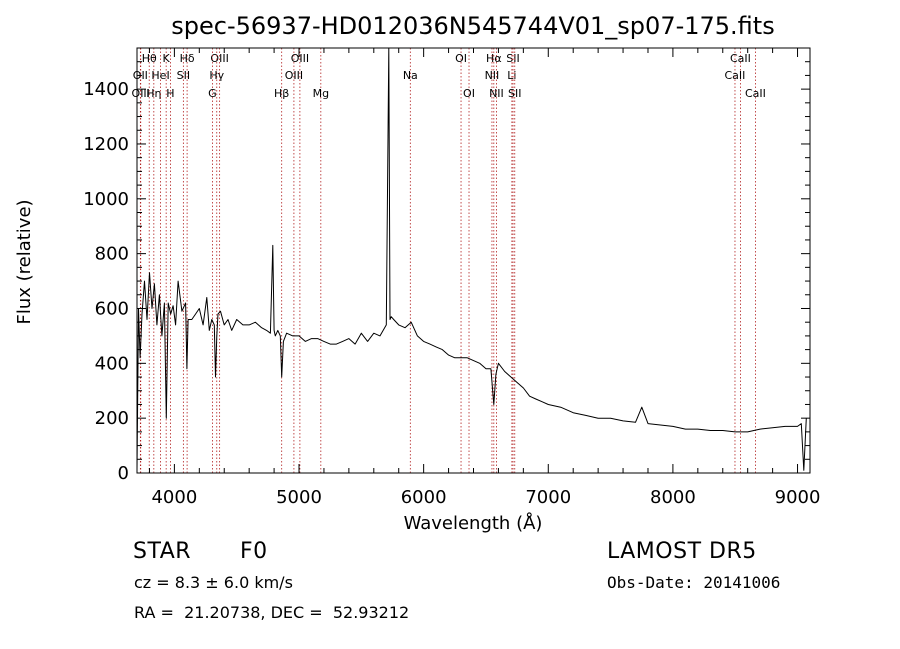  Describe the element at coordinates (272, 612) in the screenshot. I see `coordinates: RA = 21.20738, DEC = 52.93212` at that location.